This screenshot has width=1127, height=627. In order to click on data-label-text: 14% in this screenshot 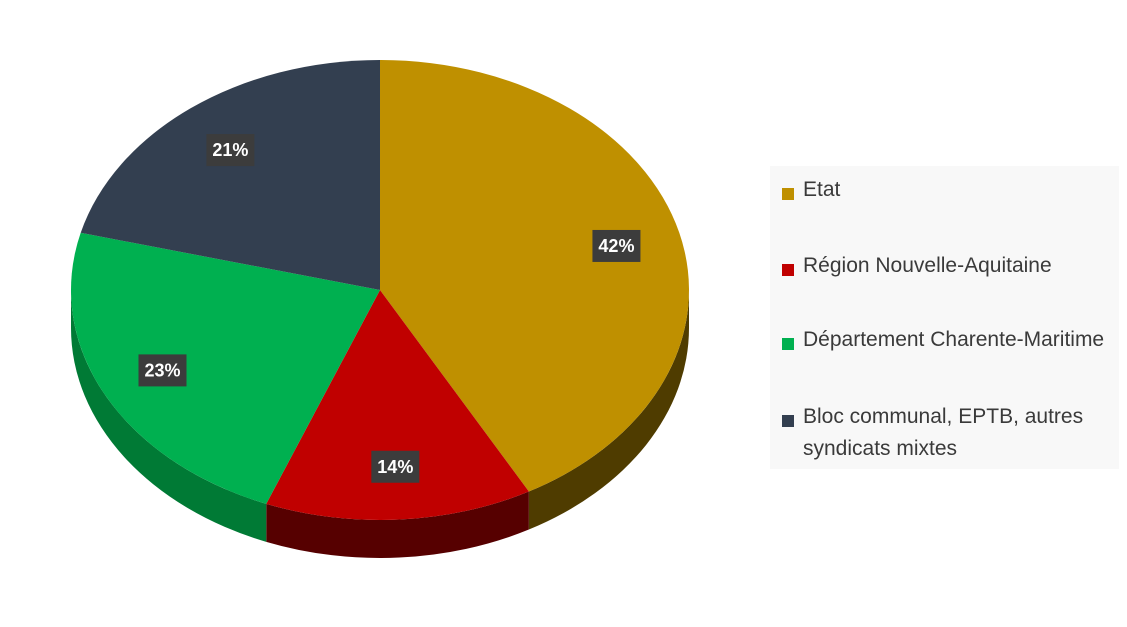, I will do `click(395, 467)`.